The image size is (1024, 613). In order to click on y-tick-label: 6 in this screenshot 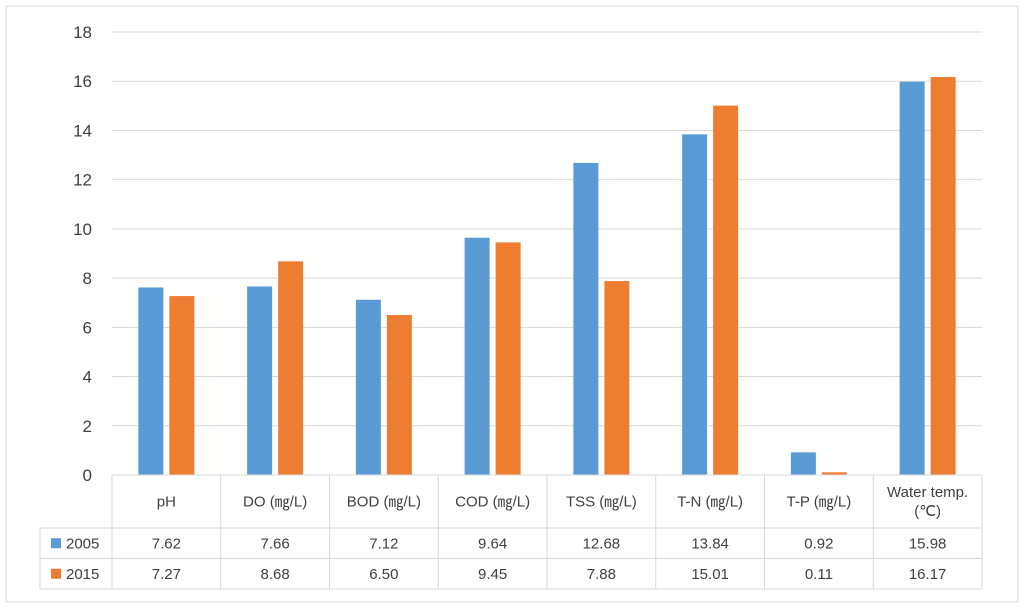, I will do `click(87, 327)`.